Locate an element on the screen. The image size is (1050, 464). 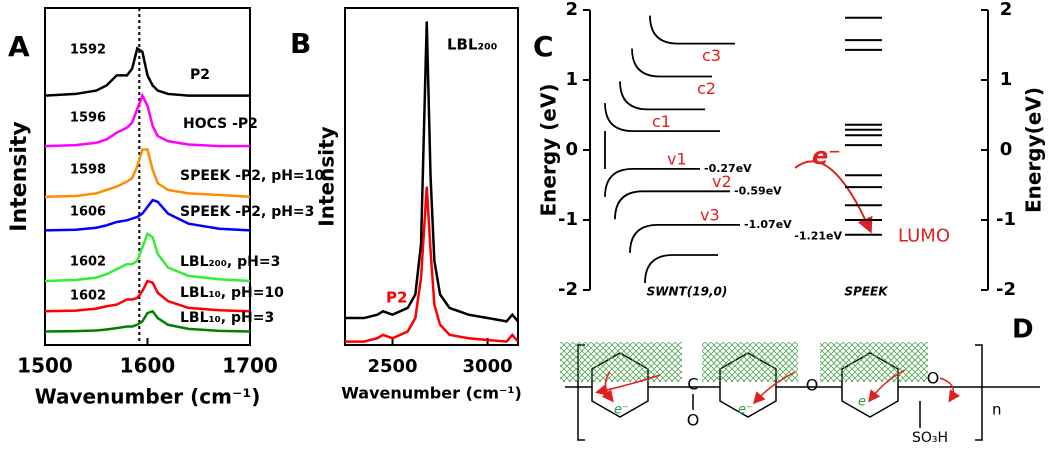
level-label: c3 is located at coordinates (711, 55).